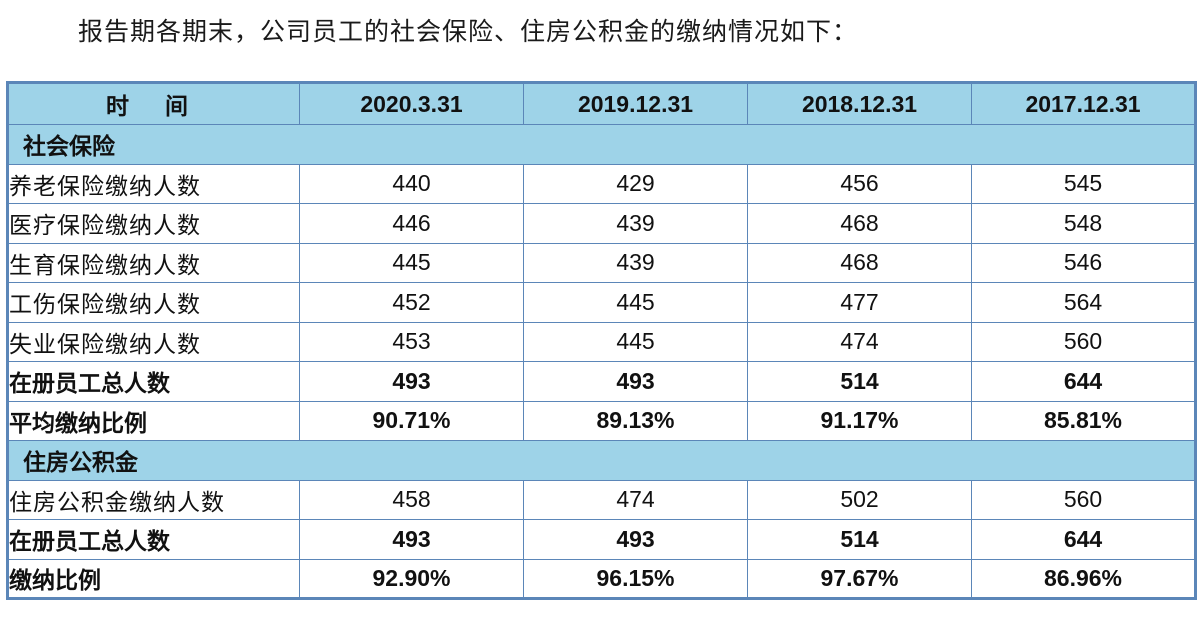 The height and width of the screenshot is (640, 1200). What do you see at coordinates (859, 302) in the screenshot?
I see `cell-value: 477` at bounding box center [859, 302].